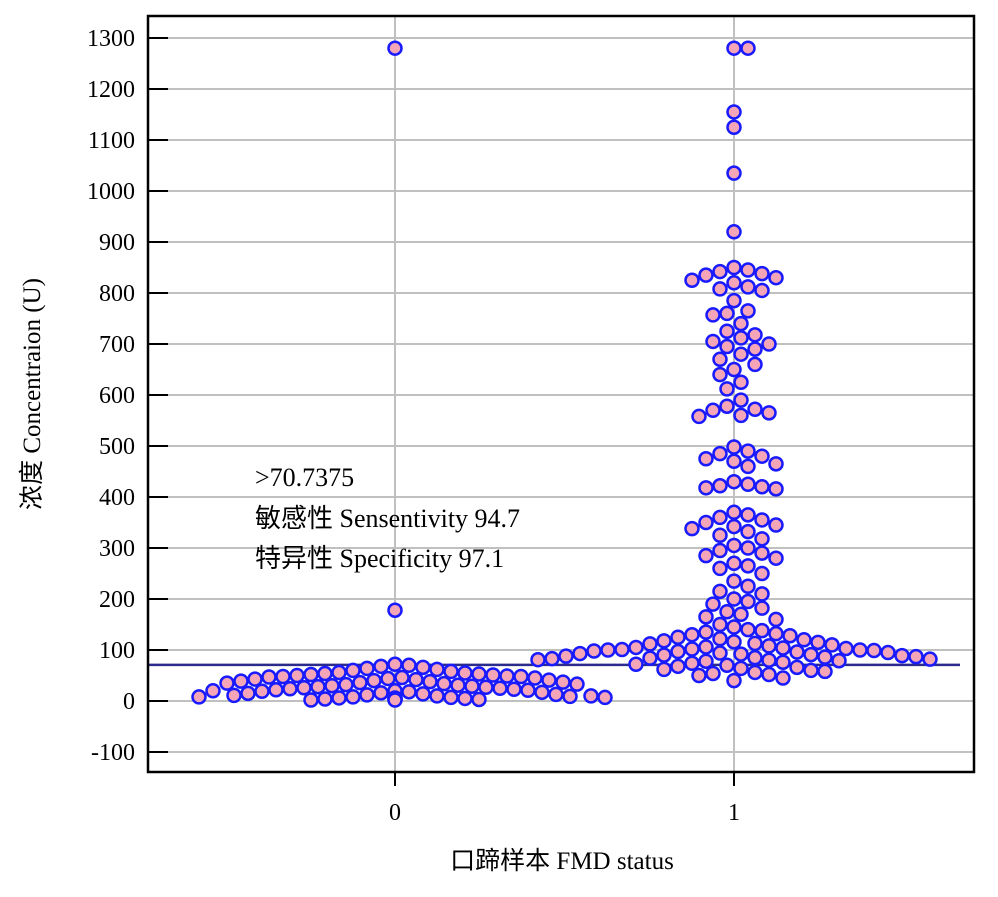 This screenshot has width=998, height=897. I want to click on y-tick-label: 400, so click(117, 498).